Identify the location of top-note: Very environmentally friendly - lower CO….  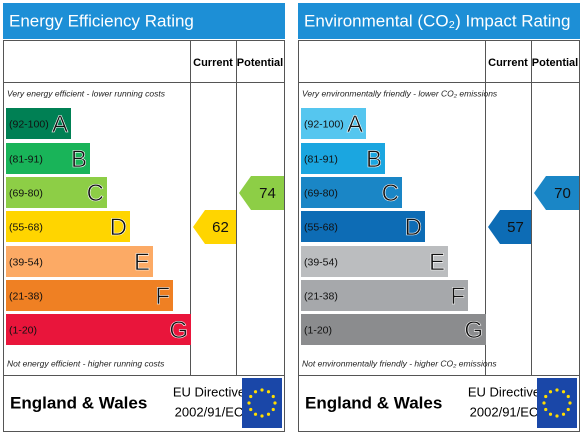
(400, 93).